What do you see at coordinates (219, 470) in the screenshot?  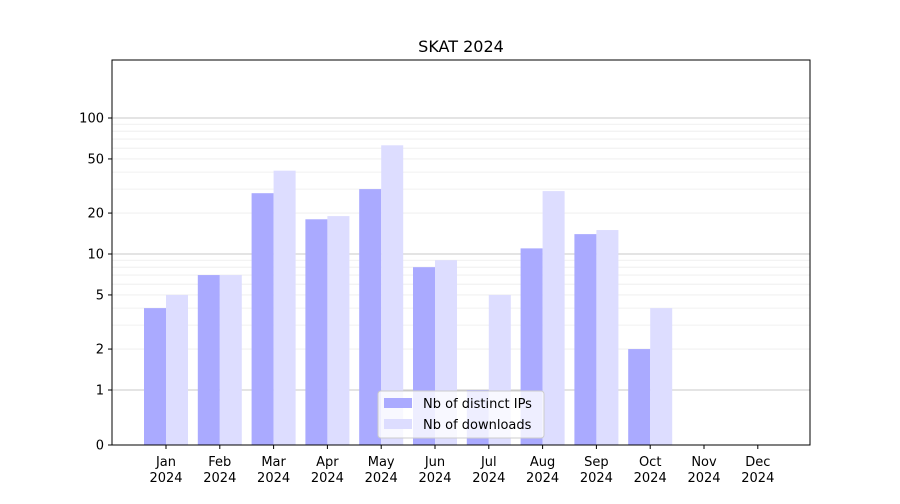 I see `x-tick-label: Feb 2024` at bounding box center [219, 470].